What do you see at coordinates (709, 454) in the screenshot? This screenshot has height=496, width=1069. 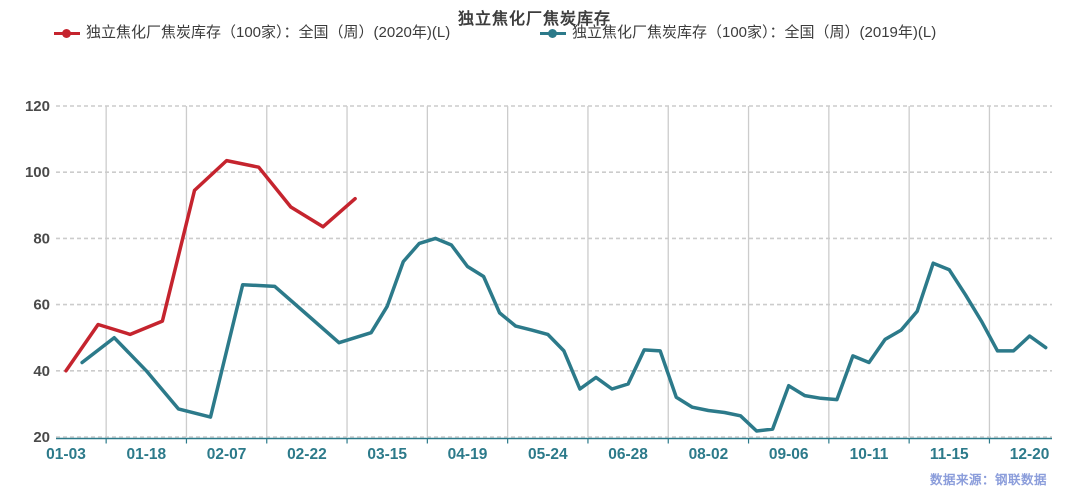 I see `x-axis-tick-label: 08-02` at bounding box center [709, 454].